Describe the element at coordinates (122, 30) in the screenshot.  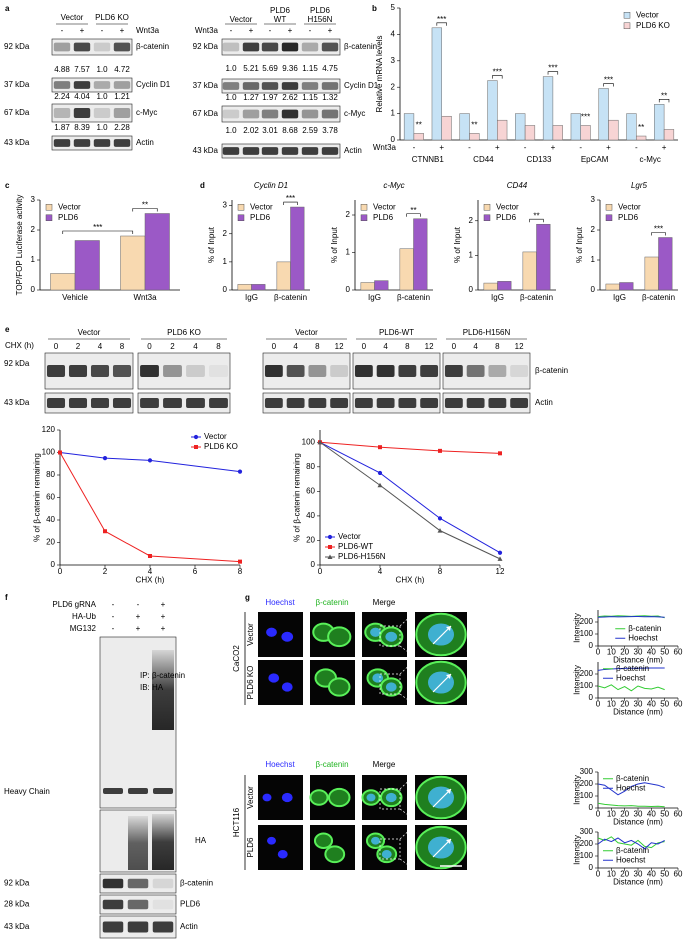
I see `treatment-mark: +` at that location.